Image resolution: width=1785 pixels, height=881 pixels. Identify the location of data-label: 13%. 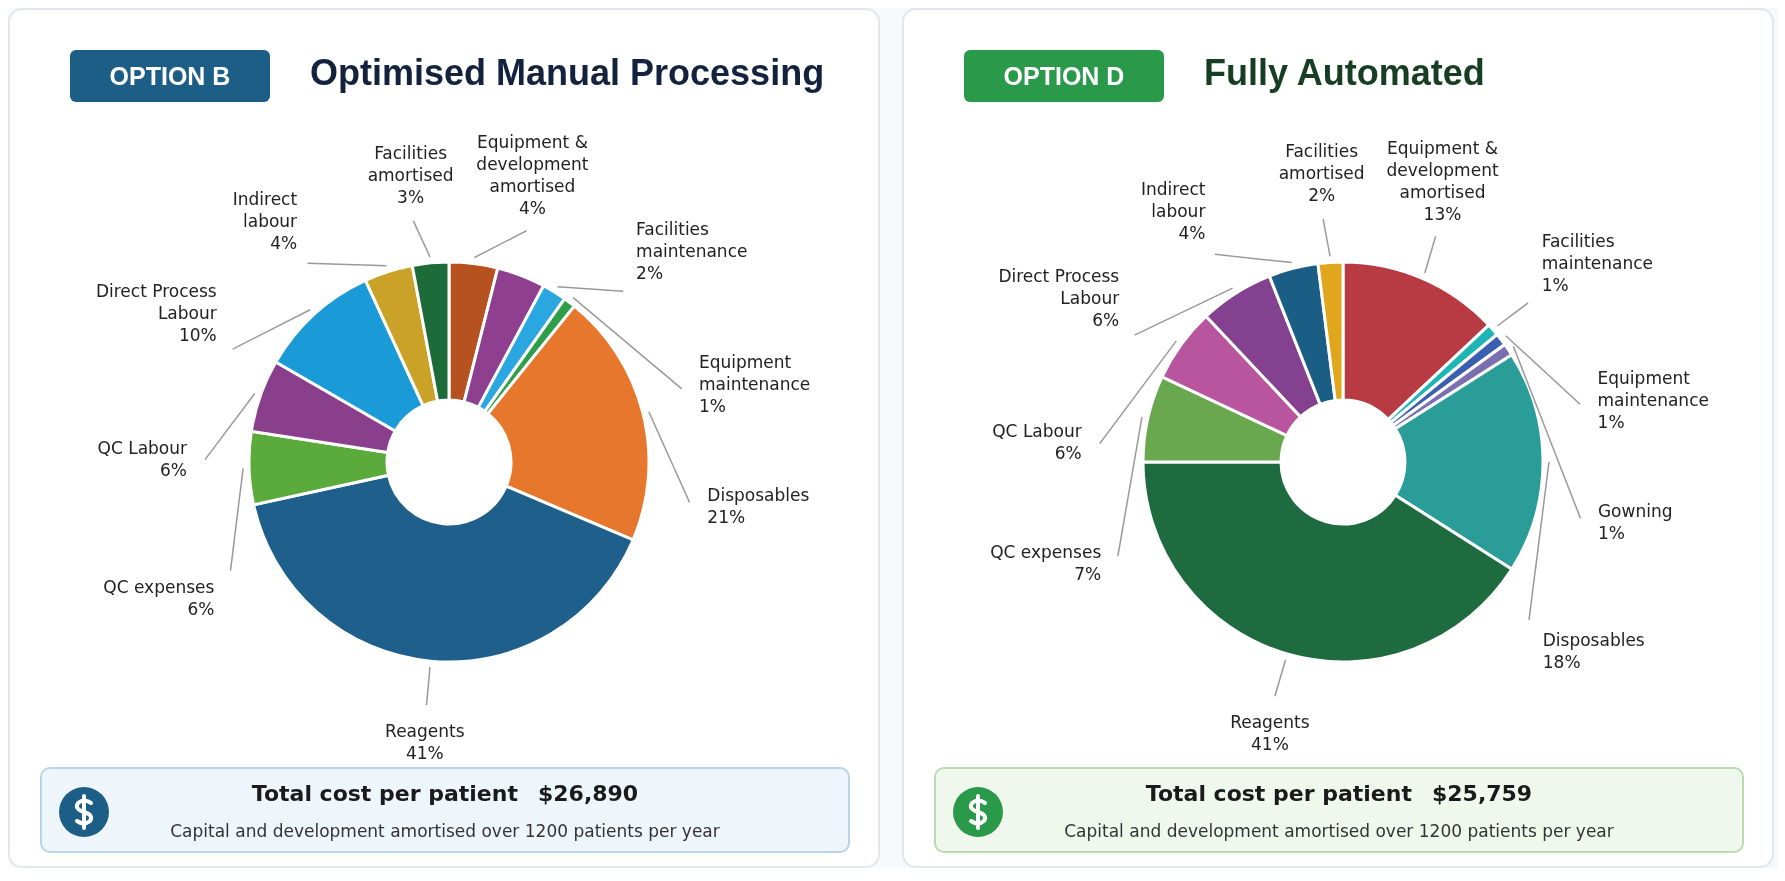
(1442, 213).